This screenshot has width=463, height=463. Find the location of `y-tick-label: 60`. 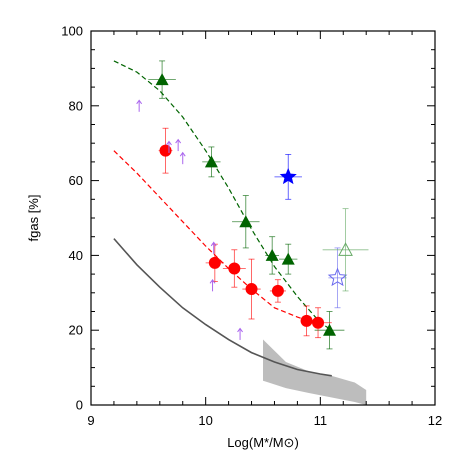

y-tick-label: 60 is located at coordinates (76, 180).